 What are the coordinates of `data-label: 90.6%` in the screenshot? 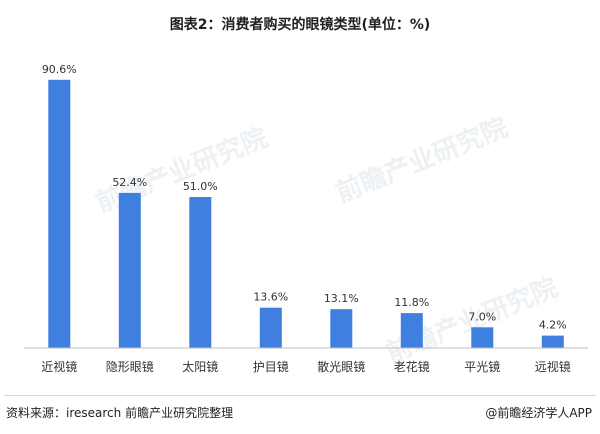 It's located at (59, 69).